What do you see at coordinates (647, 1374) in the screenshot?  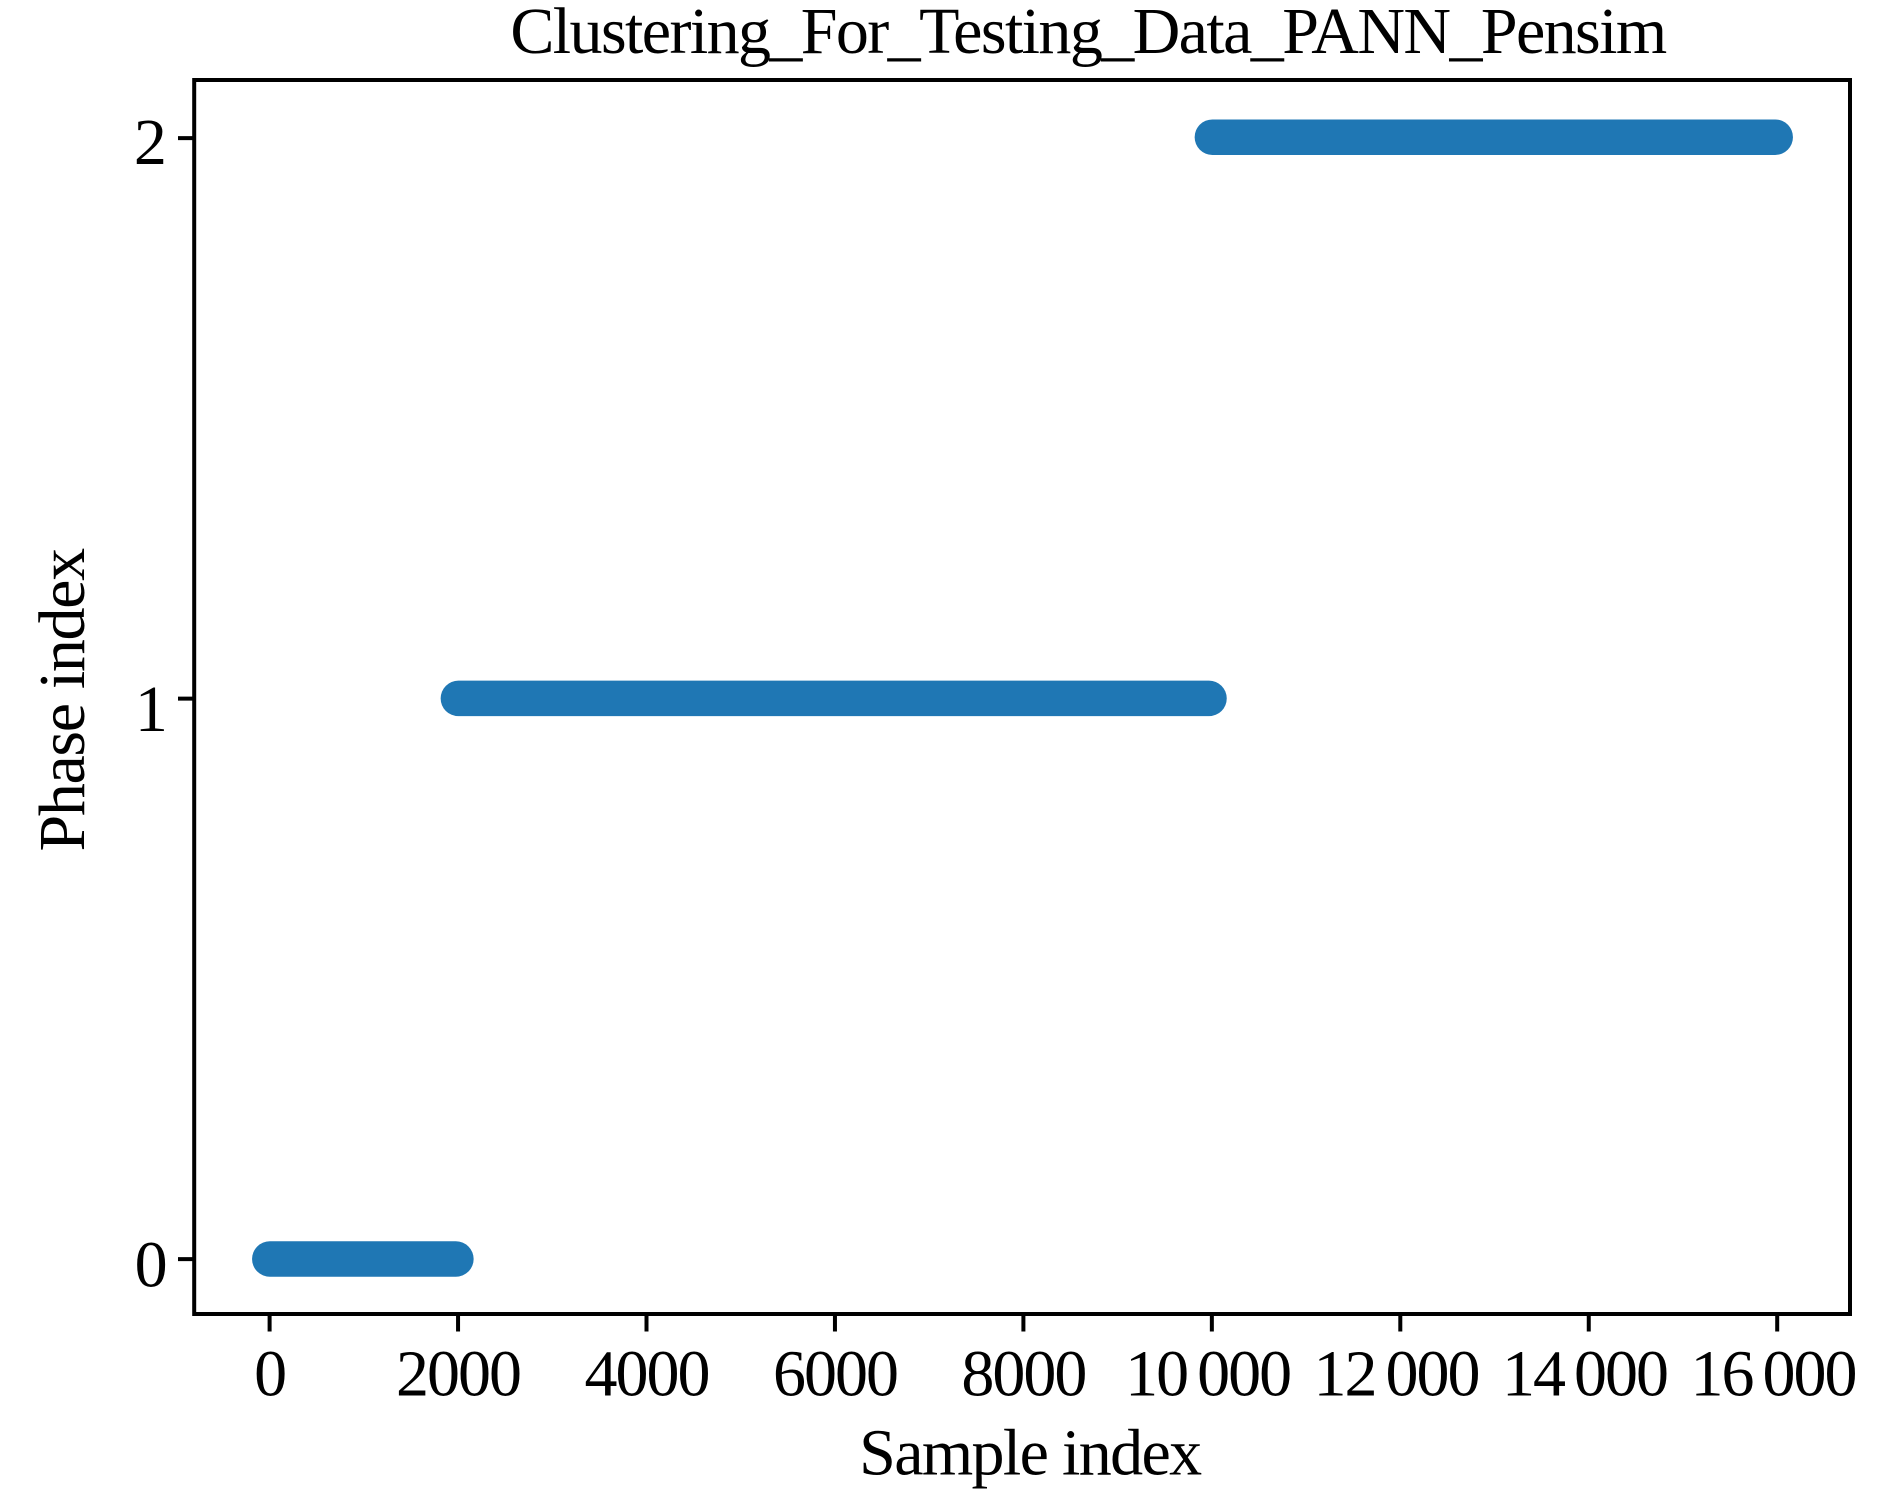 I see `svg-text: 4000` at bounding box center [647, 1374].